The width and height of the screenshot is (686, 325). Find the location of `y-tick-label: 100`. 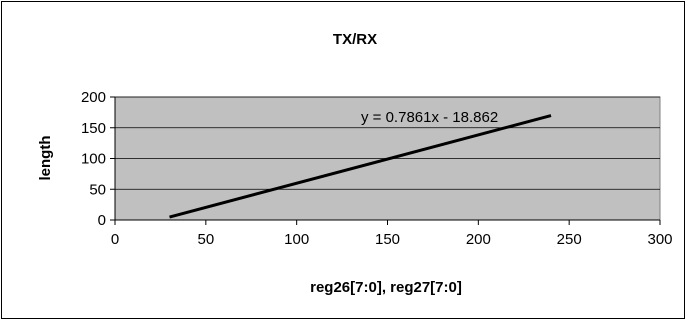

y-tick-label: 100 is located at coordinates (93, 159).